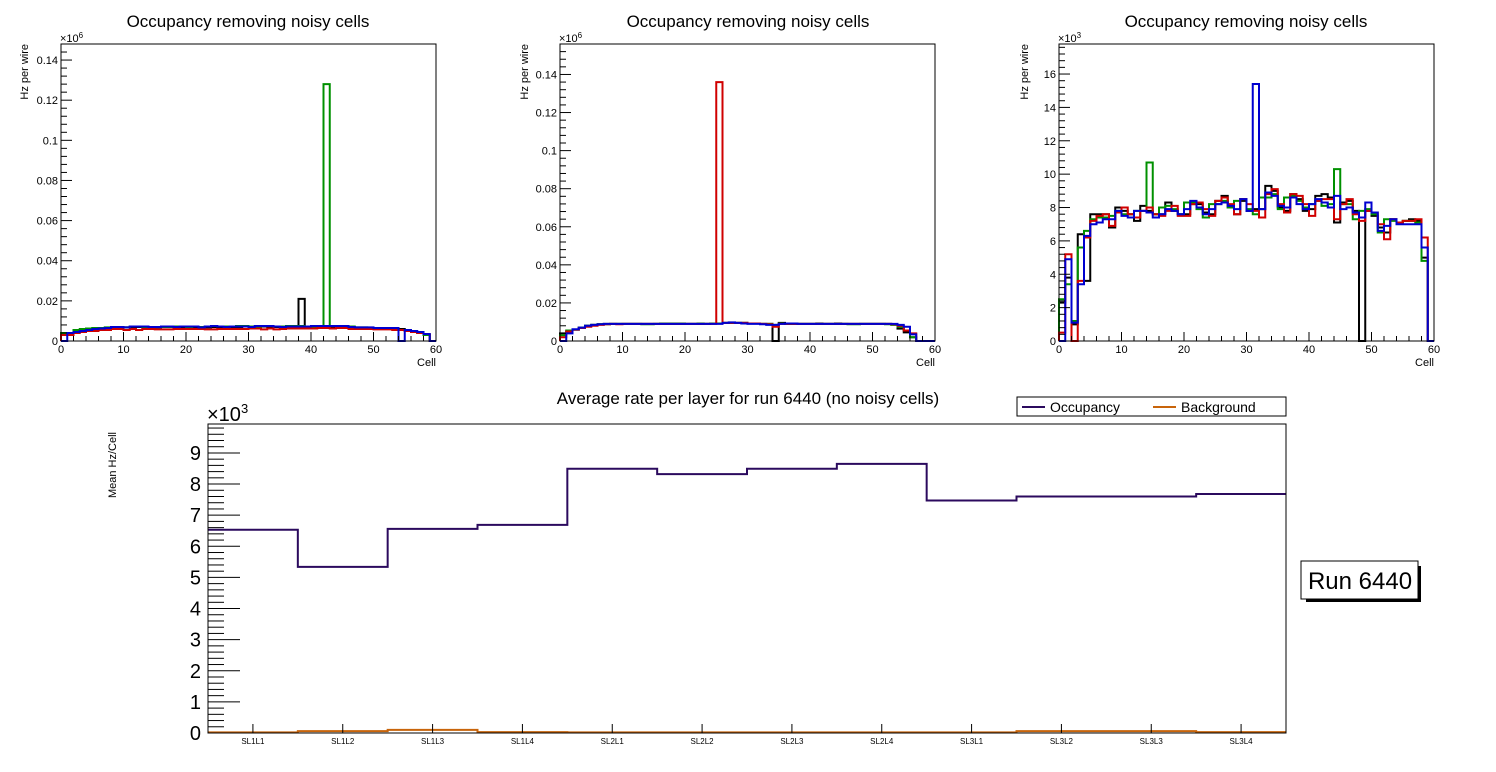 Image resolution: width=1496 pixels, height=772 pixels. Describe the element at coordinates (792, 741) in the screenshot. I see `x-category-label: SL2L3` at that location.